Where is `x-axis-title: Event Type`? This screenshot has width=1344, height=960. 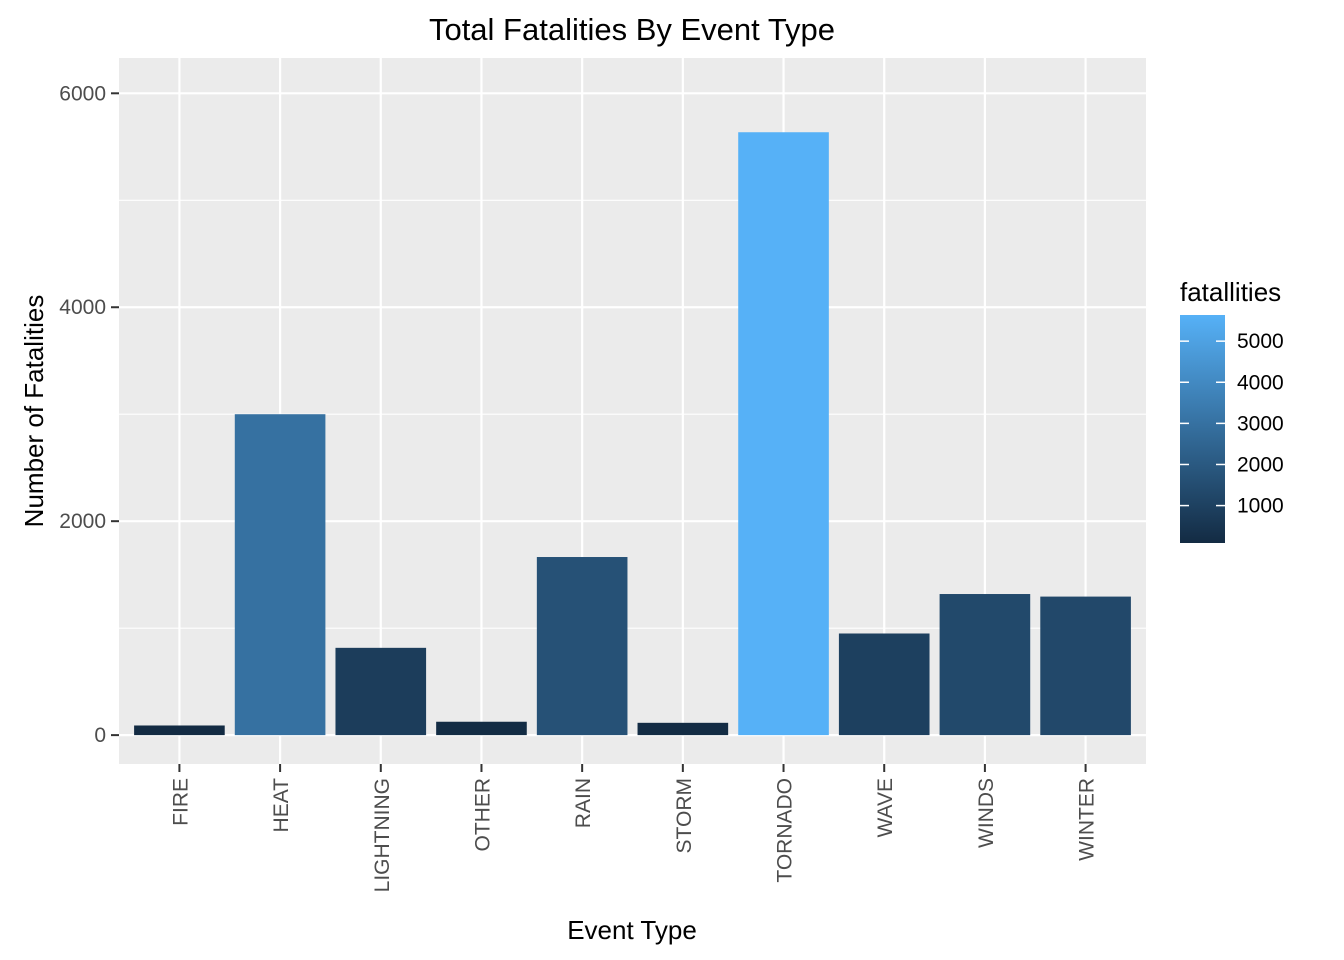
x-axis-title: Event Type is located at coordinates (632, 930).